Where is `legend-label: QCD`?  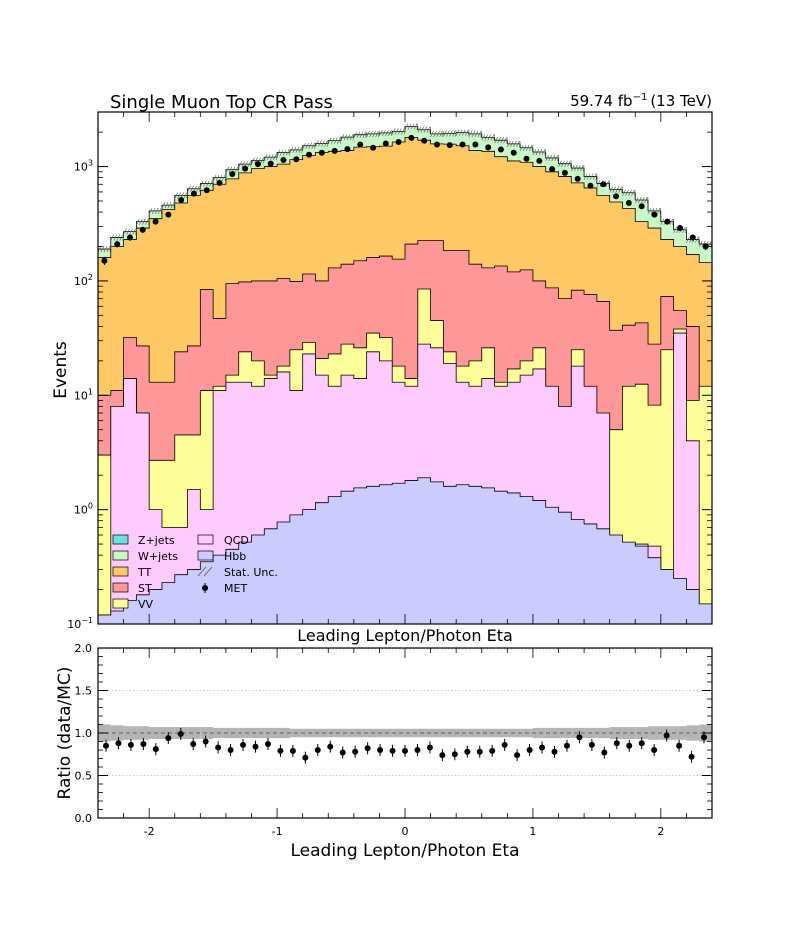
legend-label: QCD is located at coordinates (236, 540).